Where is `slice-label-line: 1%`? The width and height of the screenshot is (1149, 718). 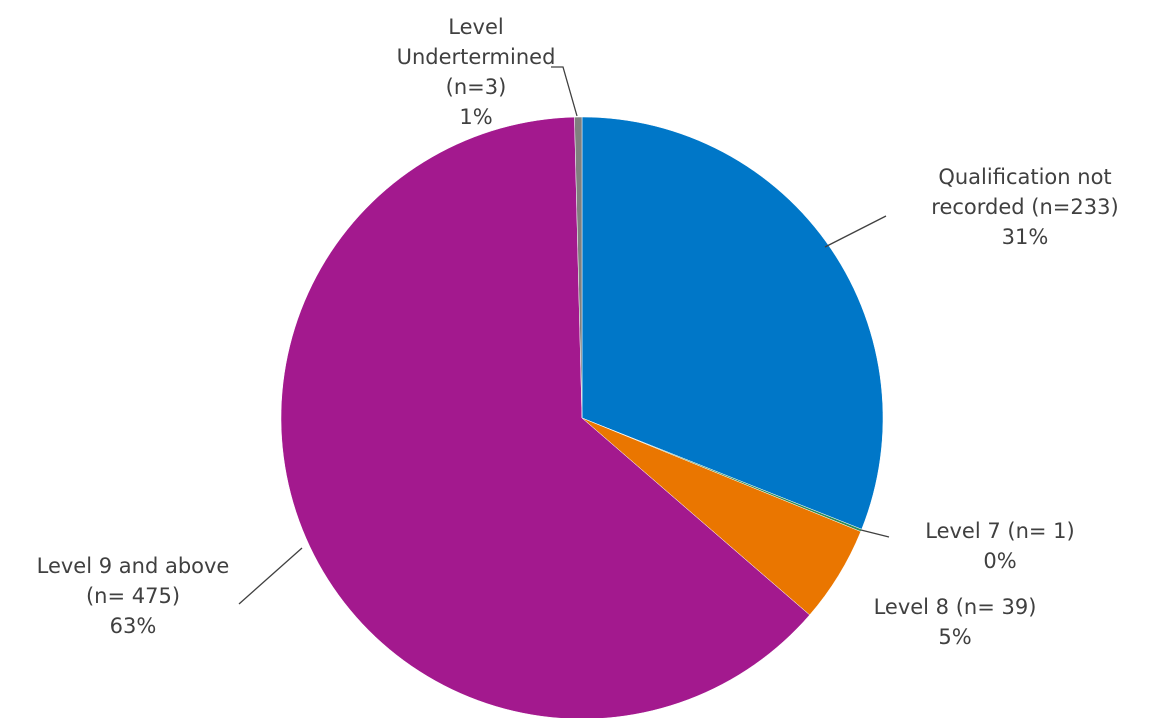
slice-label-line: 1% is located at coordinates (475, 117).